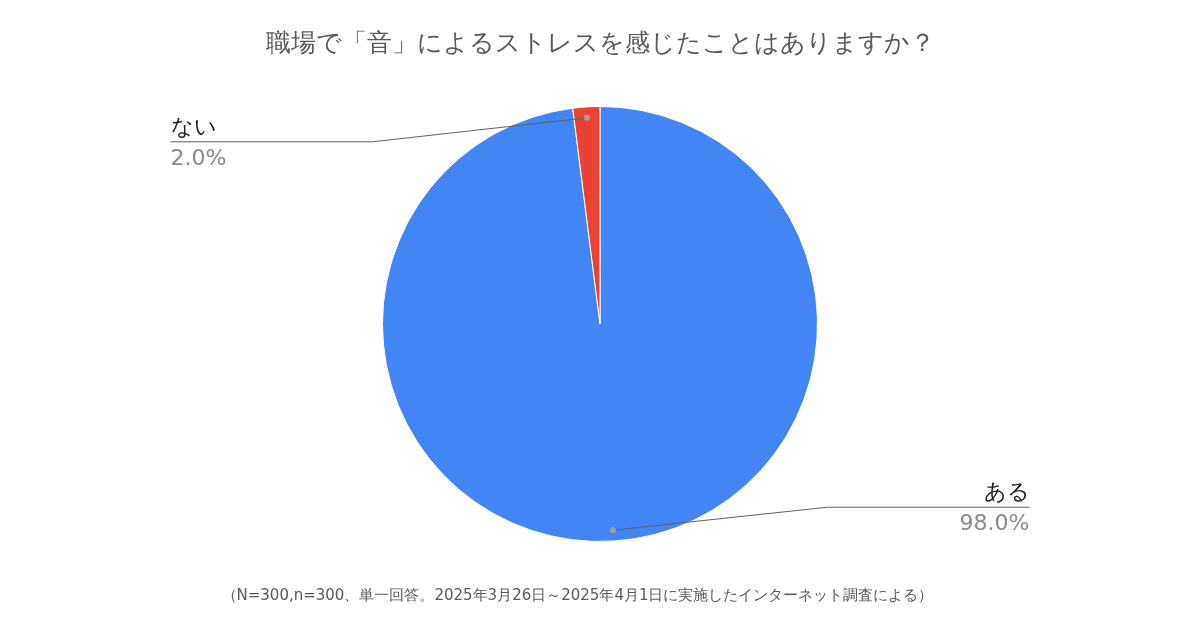  I want to click on text: （N=300,n=300、単一回答。2025年3月26日～2025年4月1日に実施したインターネット調査による）, so click(577, 595).